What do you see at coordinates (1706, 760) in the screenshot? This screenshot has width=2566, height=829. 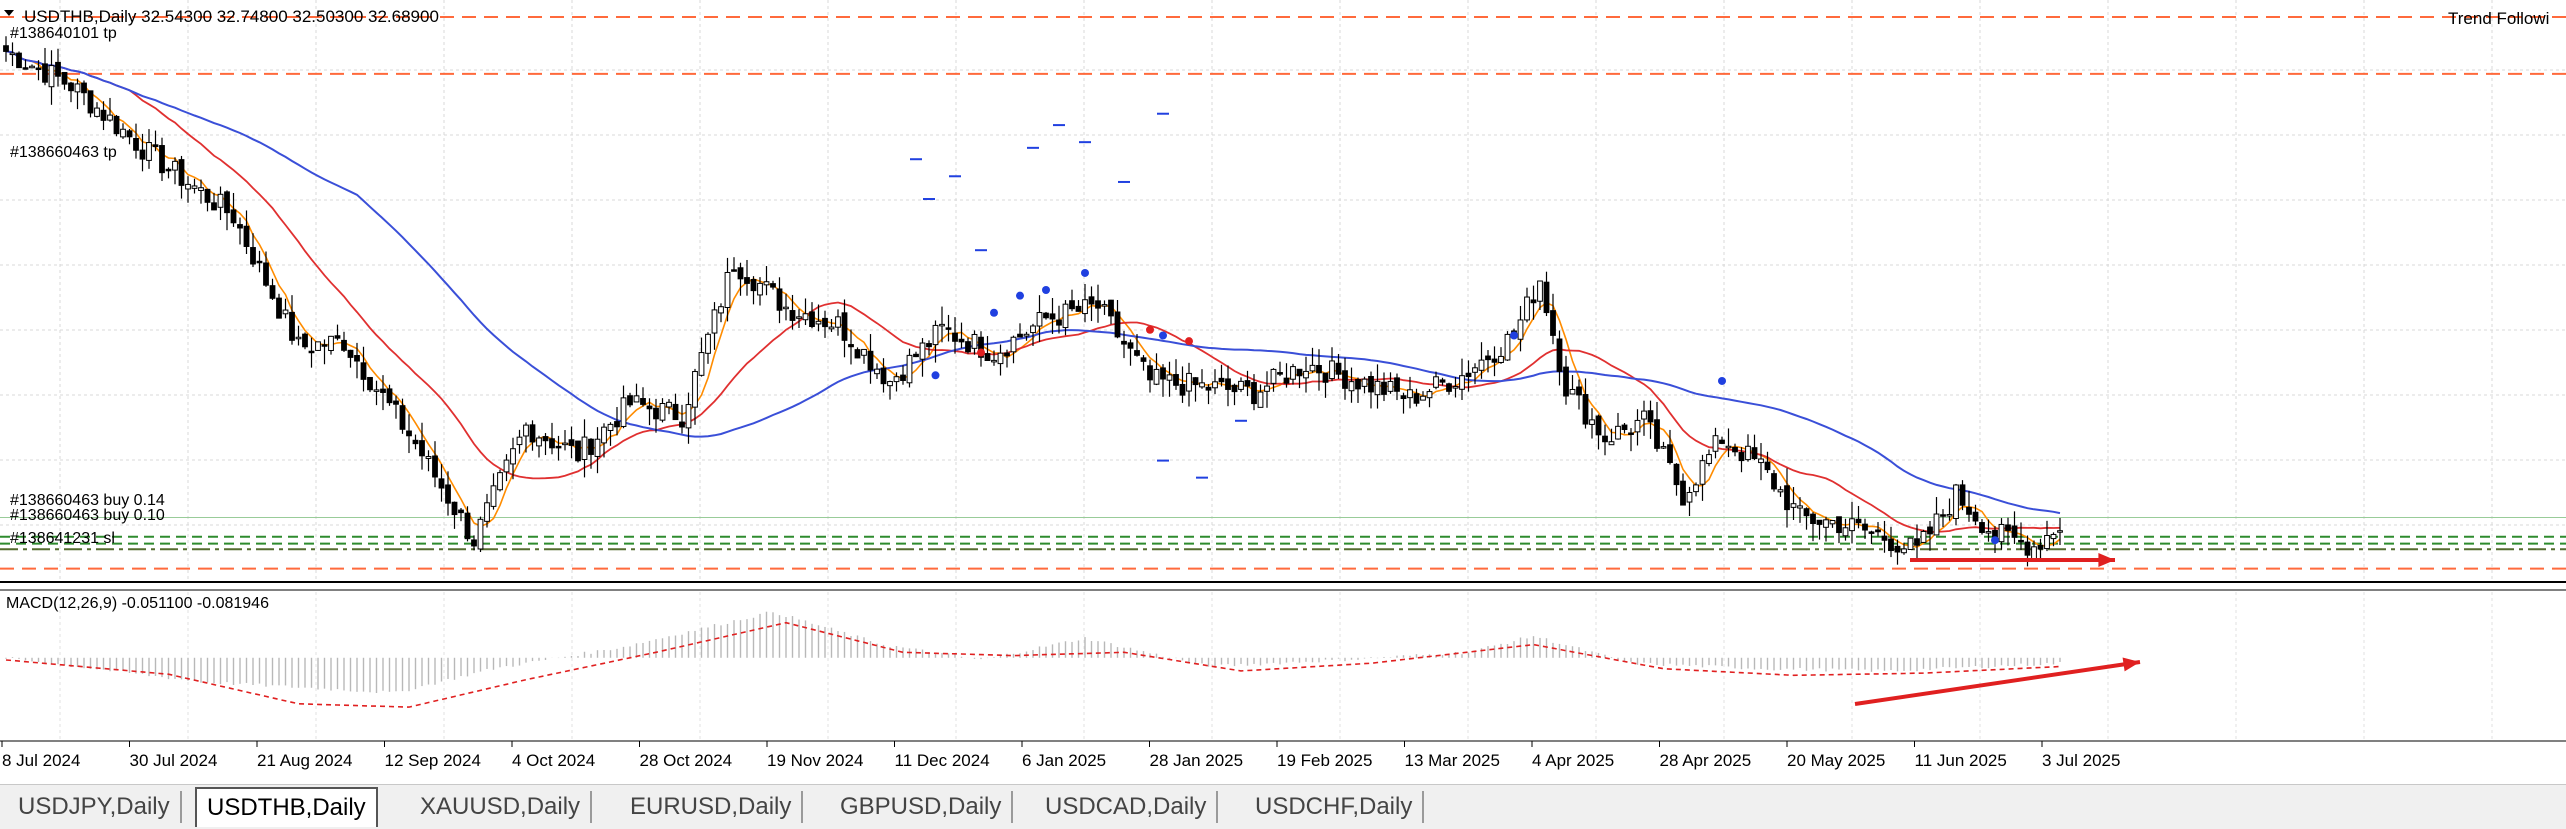 I see `time-axis-tick-label: 28 Apr 2025` at bounding box center [1706, 760].